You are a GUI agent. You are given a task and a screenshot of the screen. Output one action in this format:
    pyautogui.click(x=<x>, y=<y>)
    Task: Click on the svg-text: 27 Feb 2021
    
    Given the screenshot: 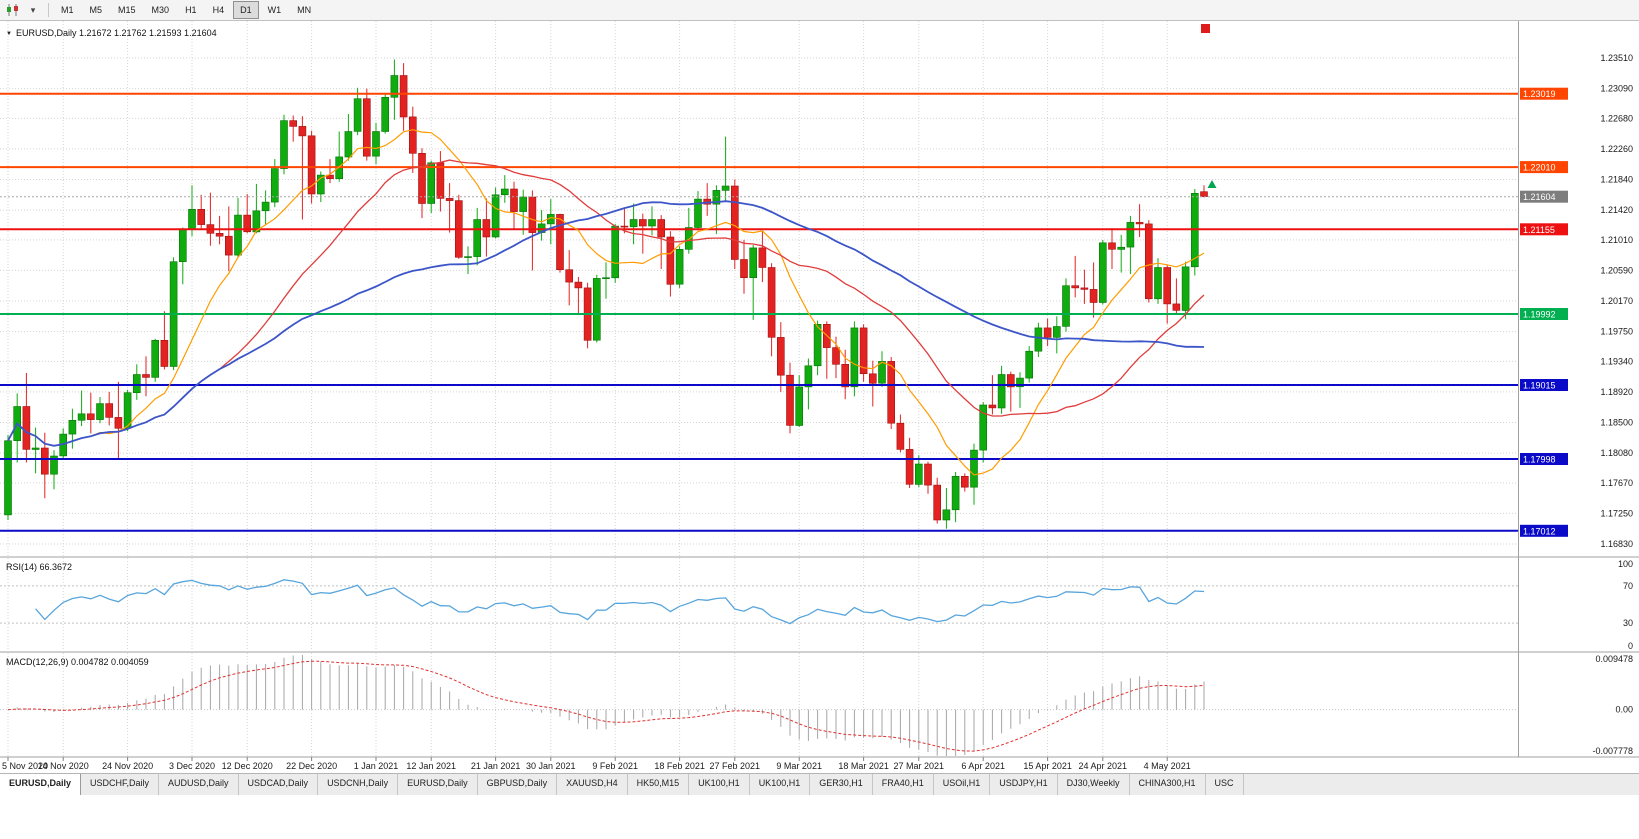 What is the action you would take?
    pyautogui.click(x=735, y=766)
    